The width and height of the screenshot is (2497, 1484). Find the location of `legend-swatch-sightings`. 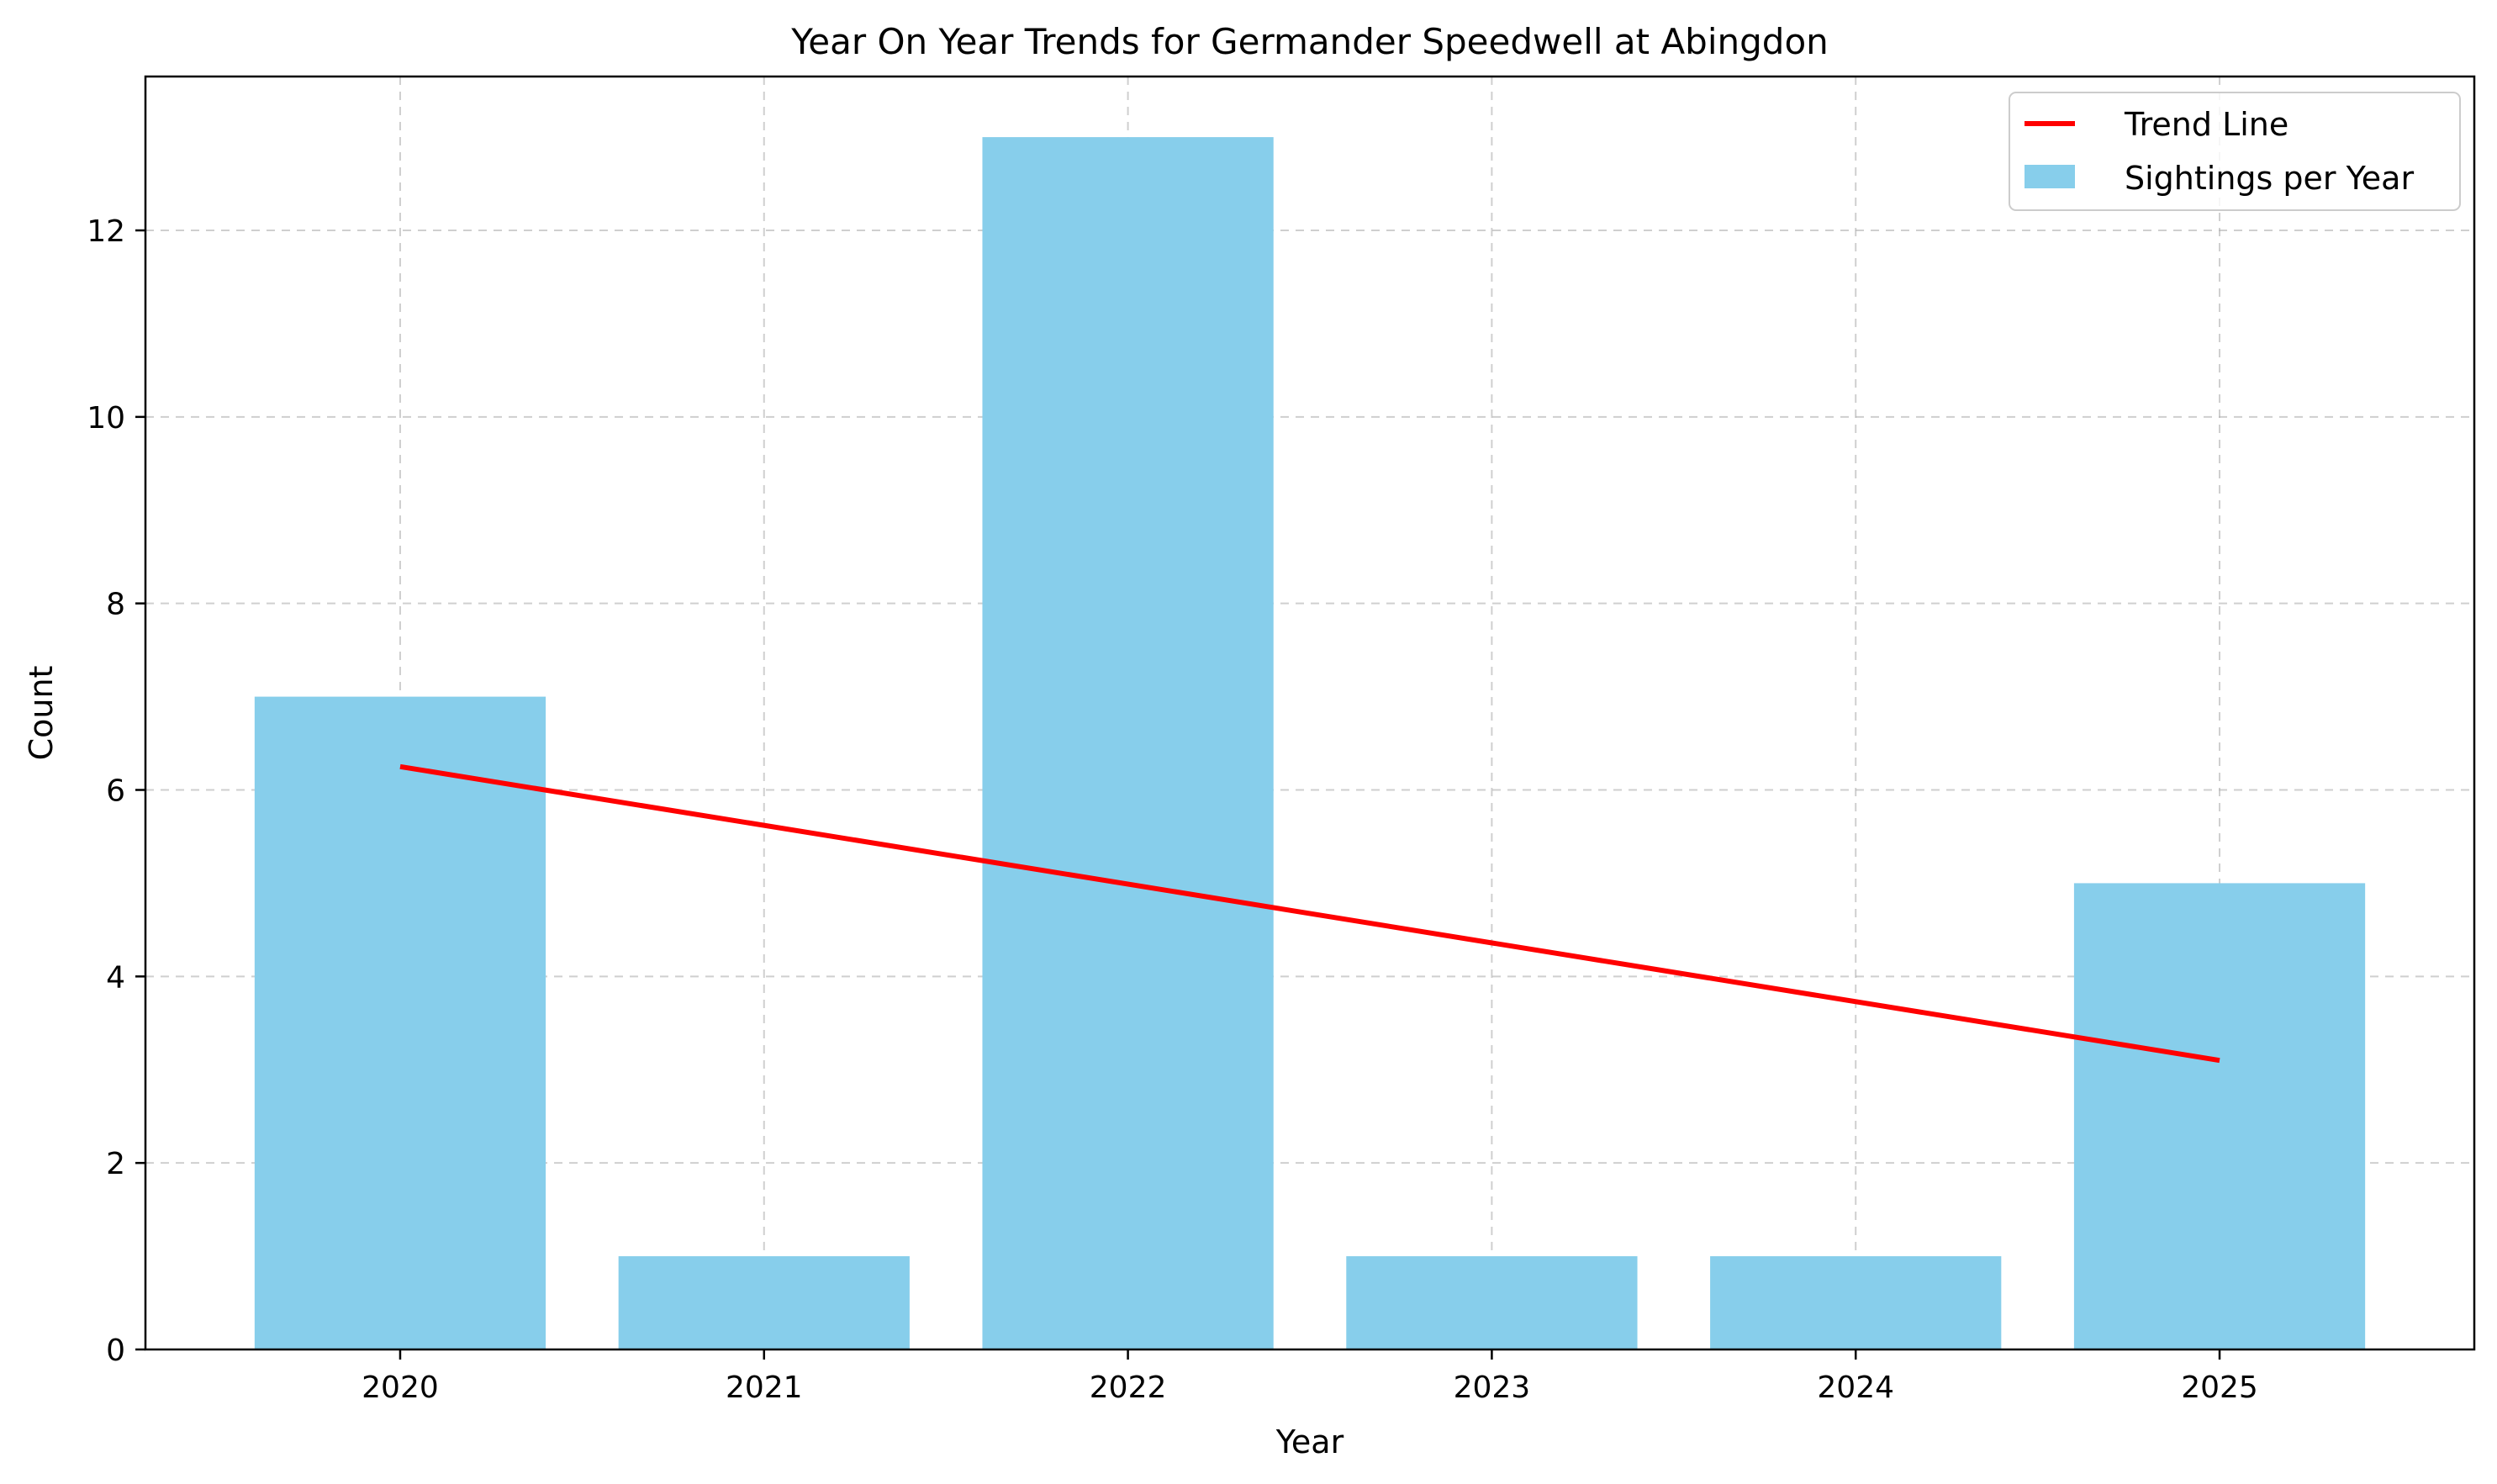

legend-swatch-sightings is located at coordinates (2050, 176).